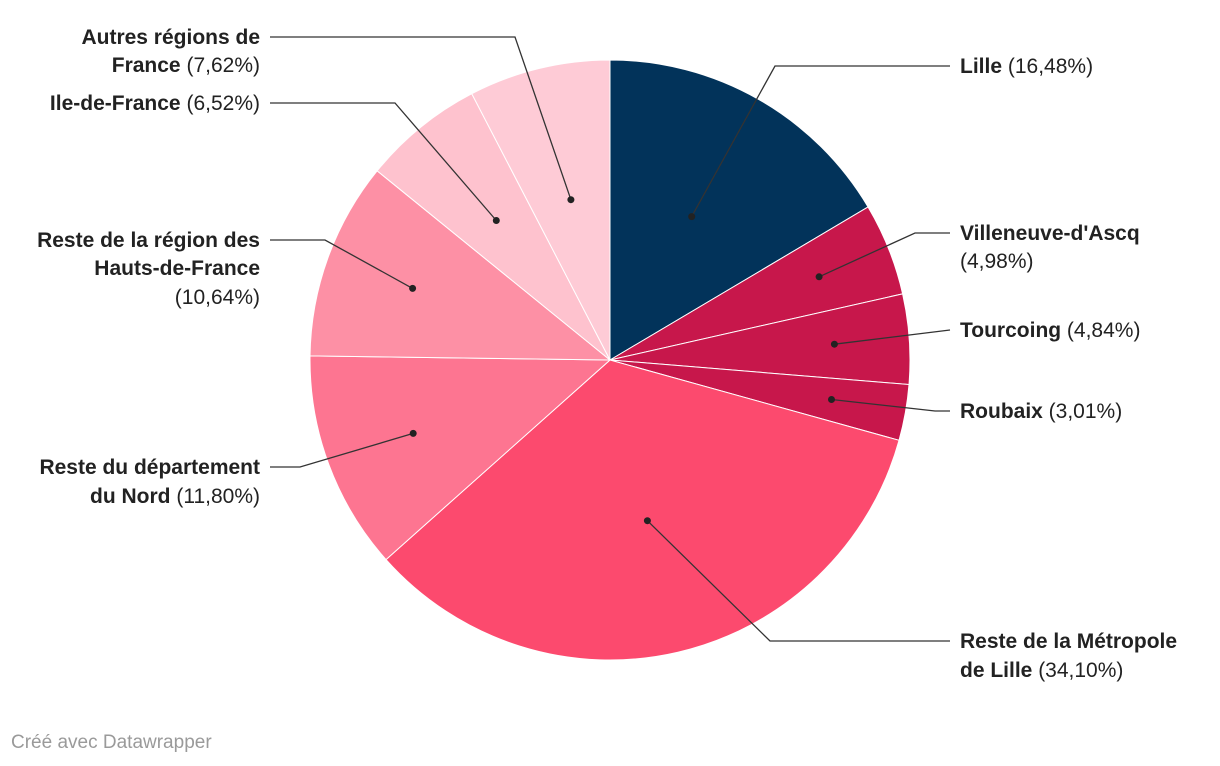 The image size is (1220, 766). What do you see at coordinates (413, 288) in the screenshot?
I see `leader-dot-reste-de-la-region-des-hauts-de-france` at bounding box center [413, 288].